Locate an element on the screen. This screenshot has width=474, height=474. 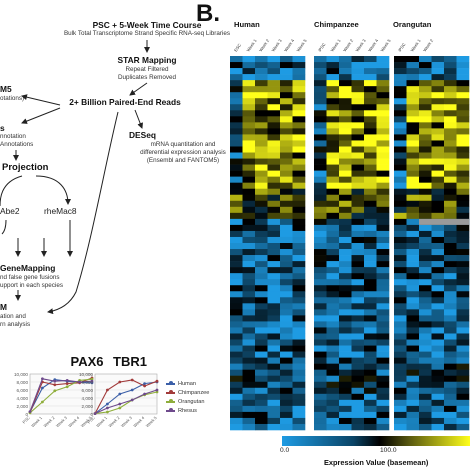
flow-rhemac8: rheMac8 is located at coordinates (60, 211).